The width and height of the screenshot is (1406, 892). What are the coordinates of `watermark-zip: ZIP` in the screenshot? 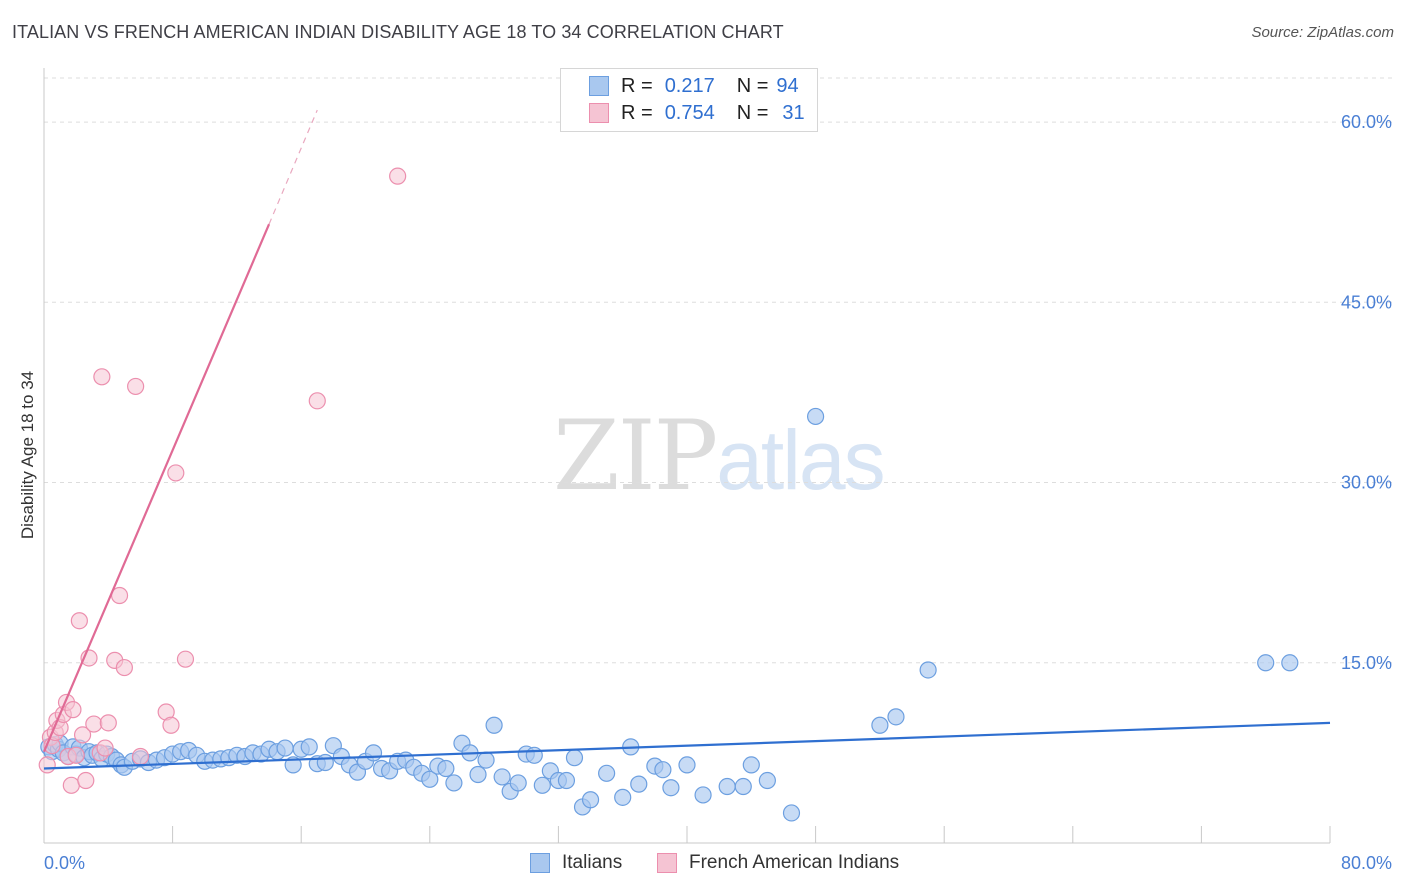 It's located at (635, 456).